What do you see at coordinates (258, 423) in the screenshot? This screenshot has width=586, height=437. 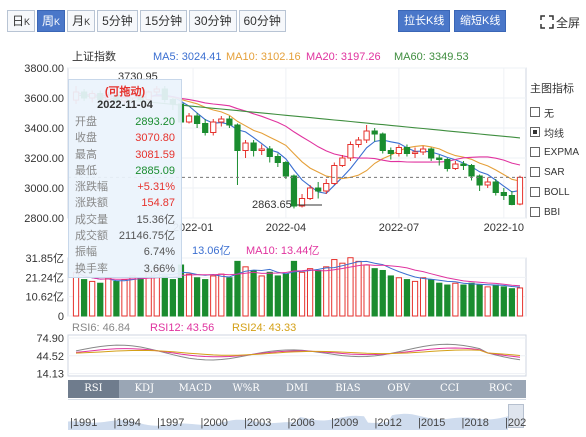 I see `timeline-year-label: |2003` at bounding box center [258, 423].